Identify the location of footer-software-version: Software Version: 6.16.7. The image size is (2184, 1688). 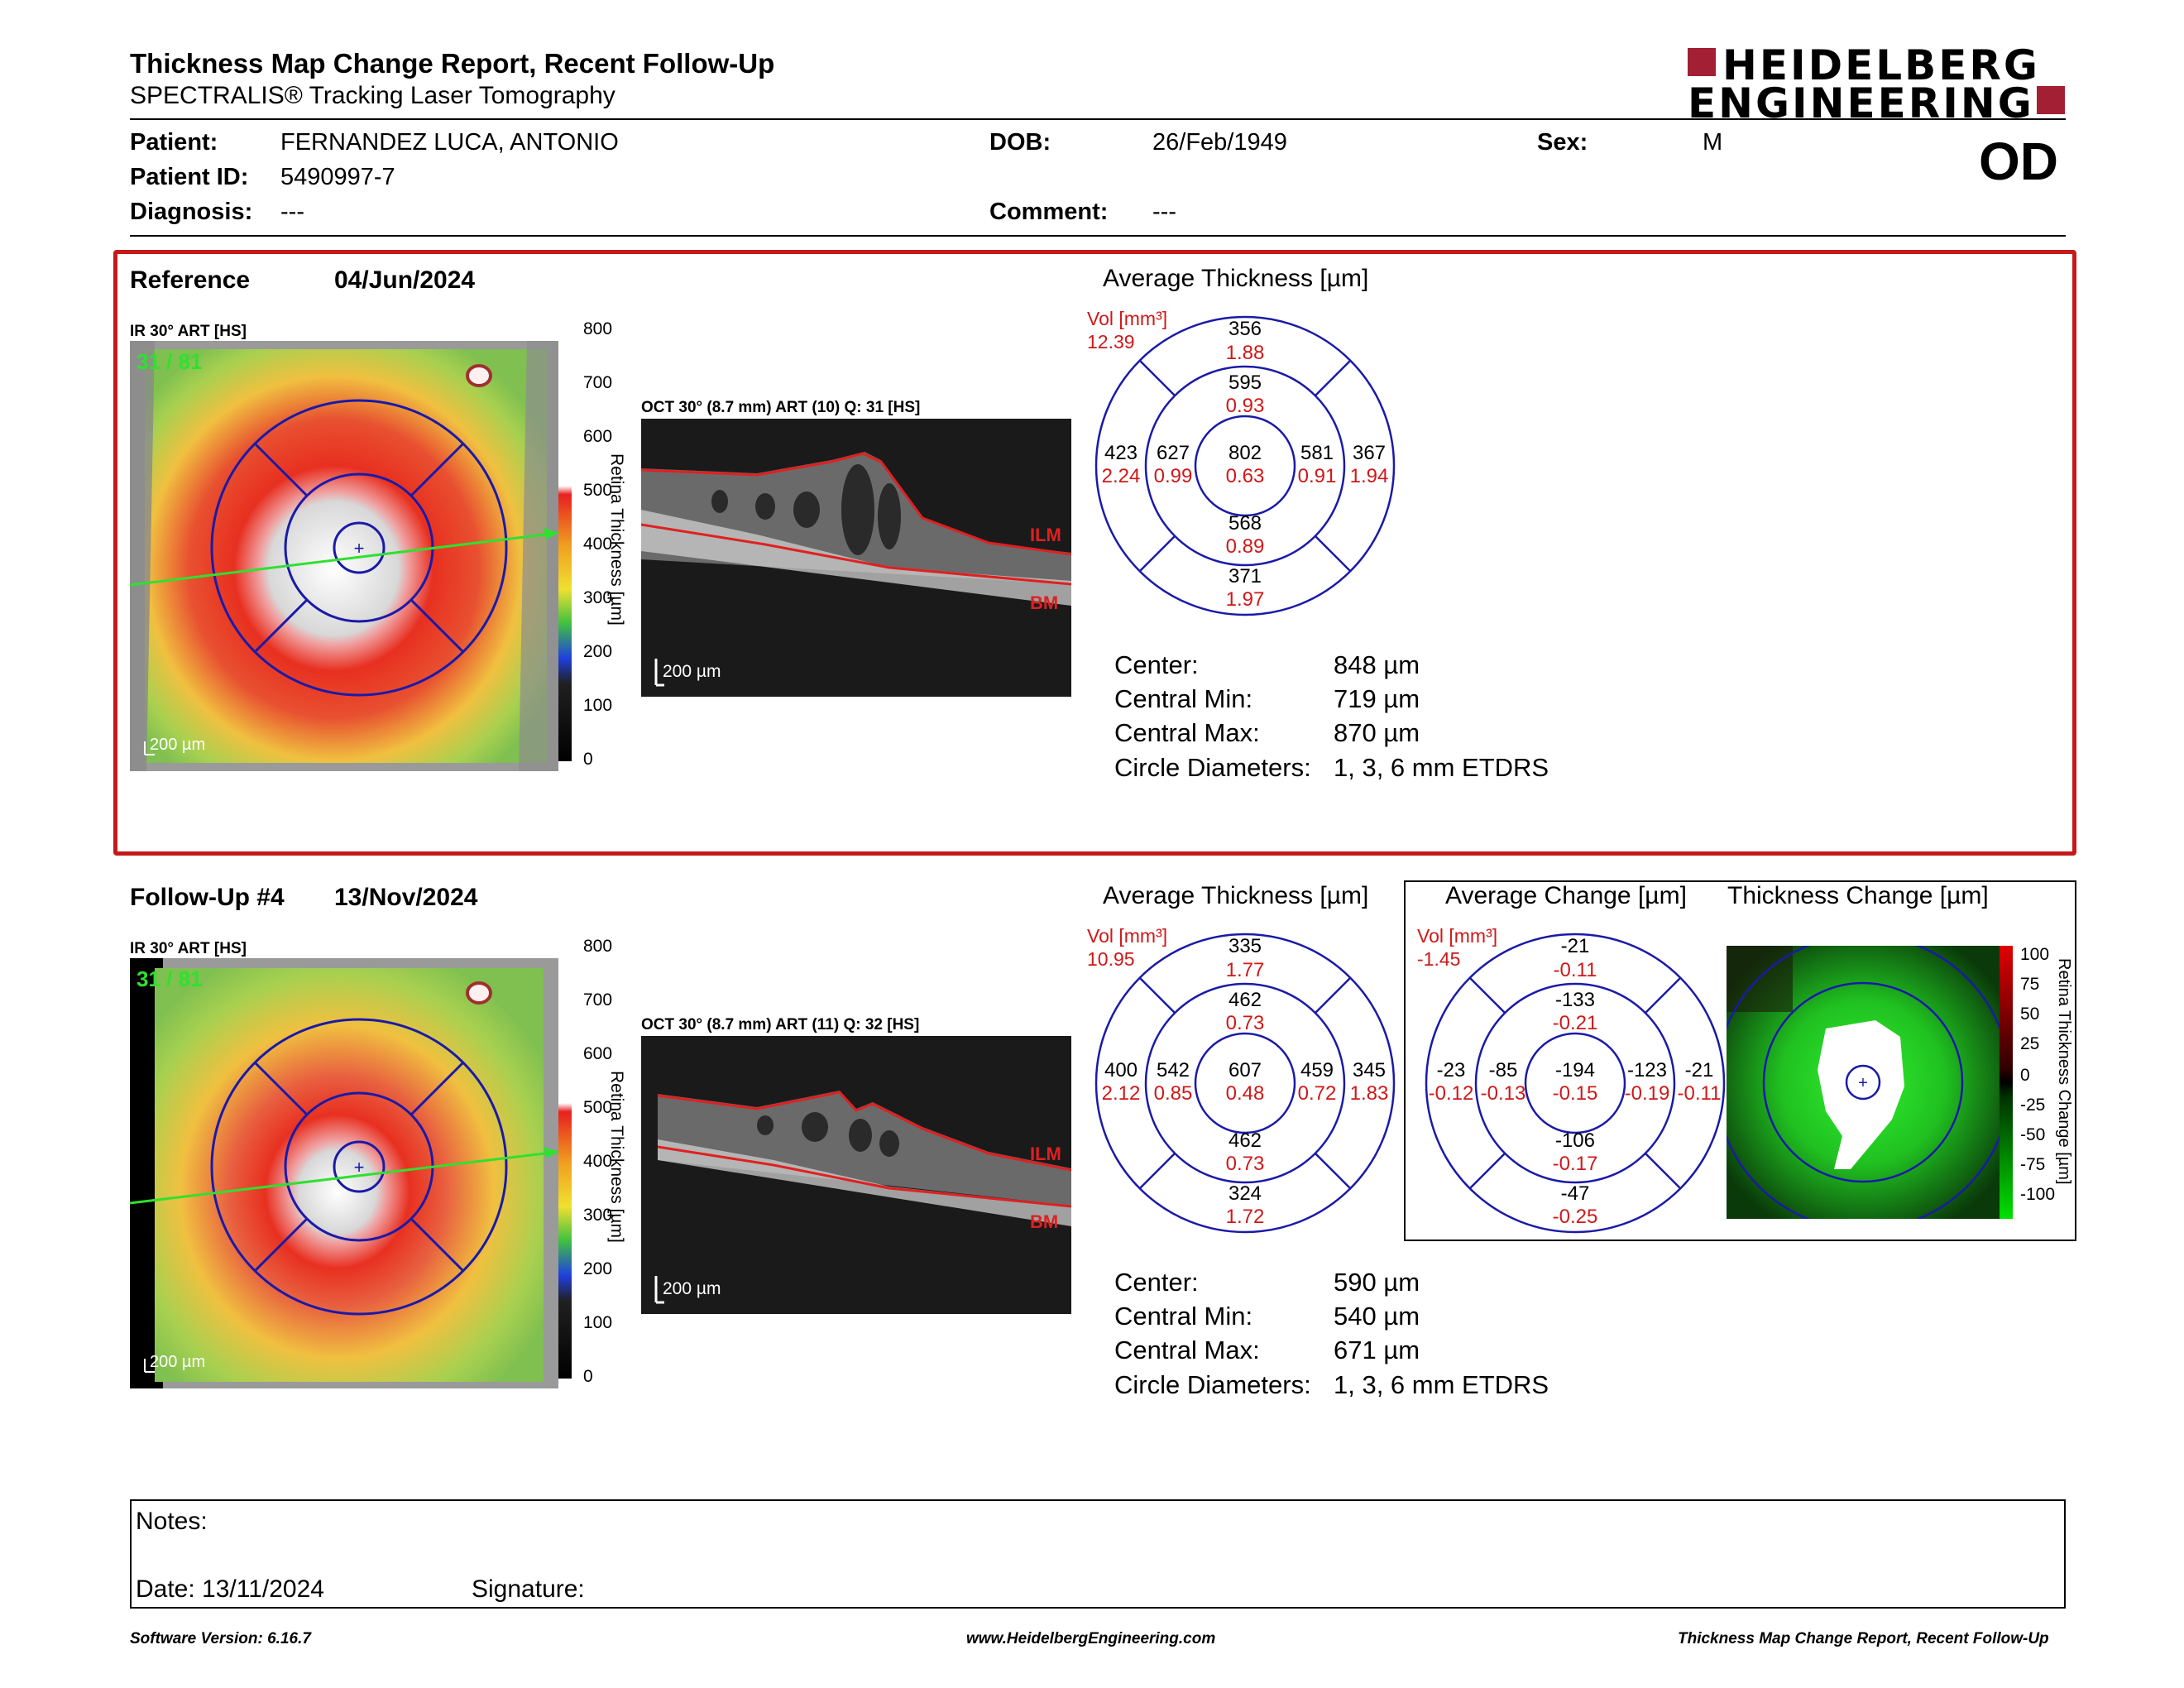
(220, 1638).